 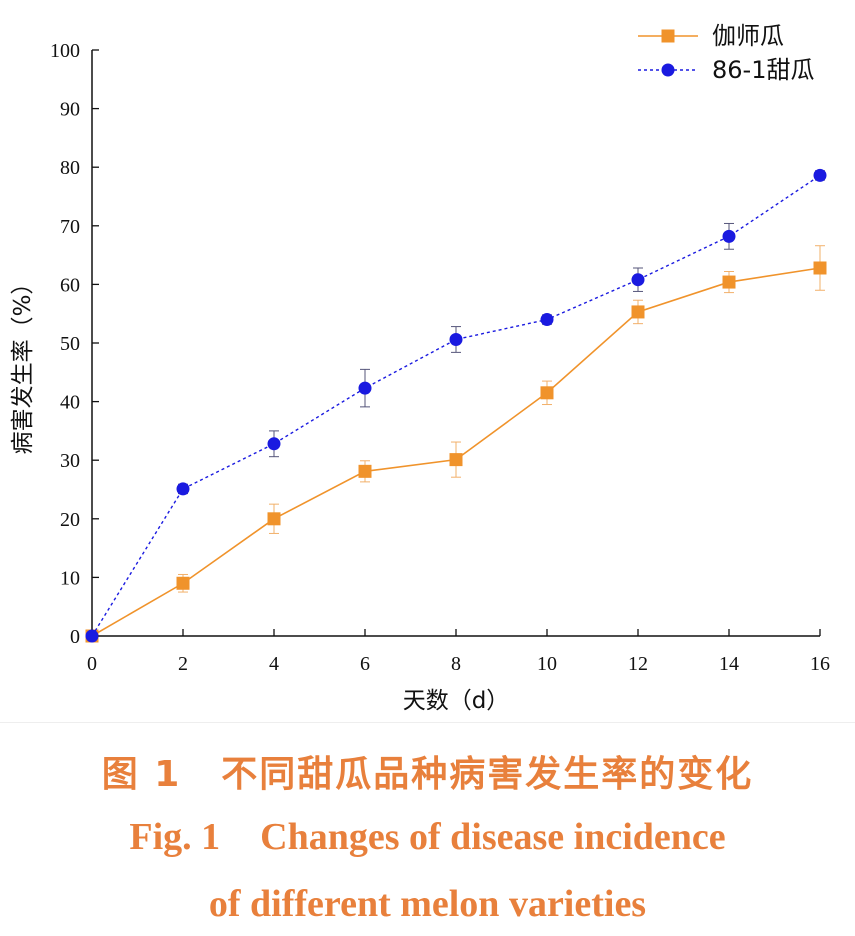 What do you see at coordinates (748, 36) in the screenshot?
I see `legend-label: 伽师瓜` at bounding box center [748, 36].